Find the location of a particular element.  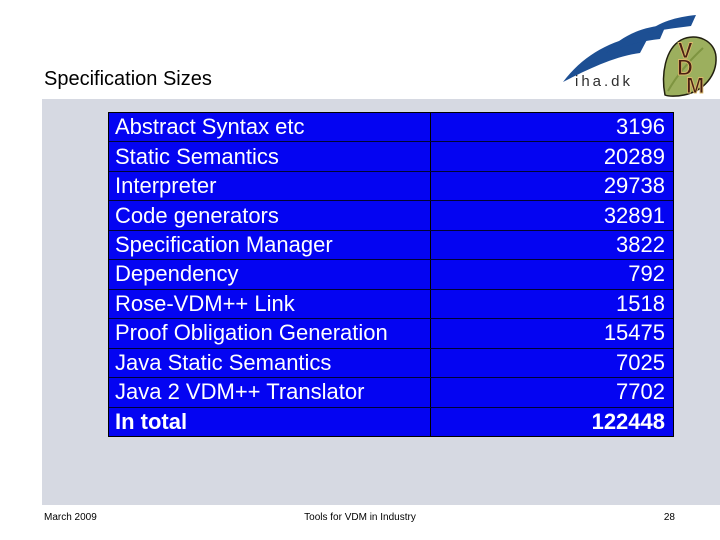

table-row: Static Semantics 20289 is located at coordinates (391, 156).